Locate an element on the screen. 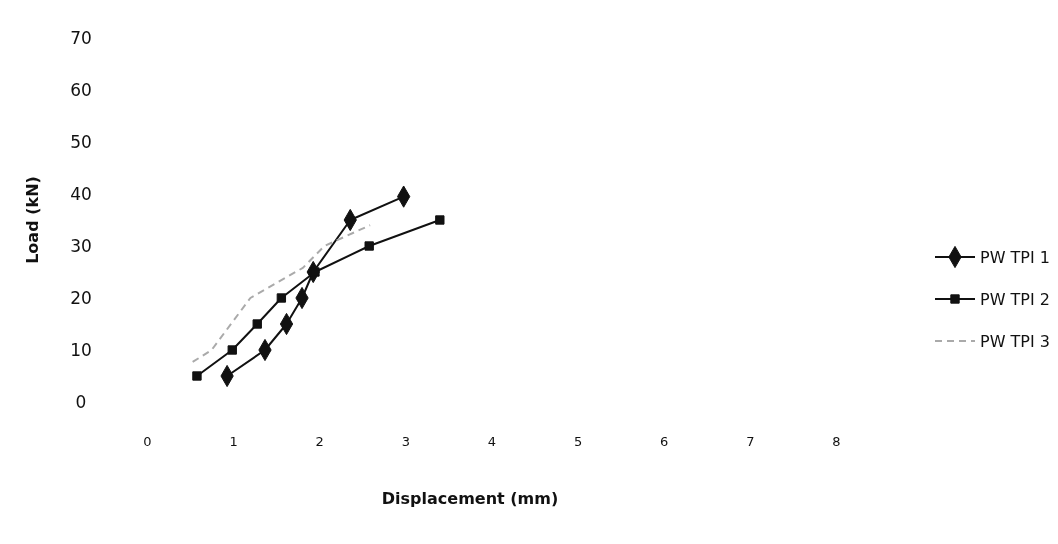  x-tick-label: 3 is located at coordinates (406, 442).